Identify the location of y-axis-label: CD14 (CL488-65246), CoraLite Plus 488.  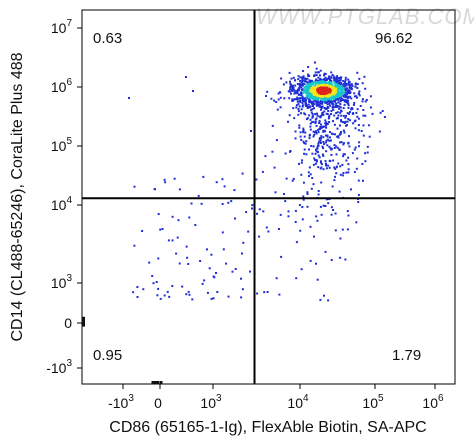
(17, 196).